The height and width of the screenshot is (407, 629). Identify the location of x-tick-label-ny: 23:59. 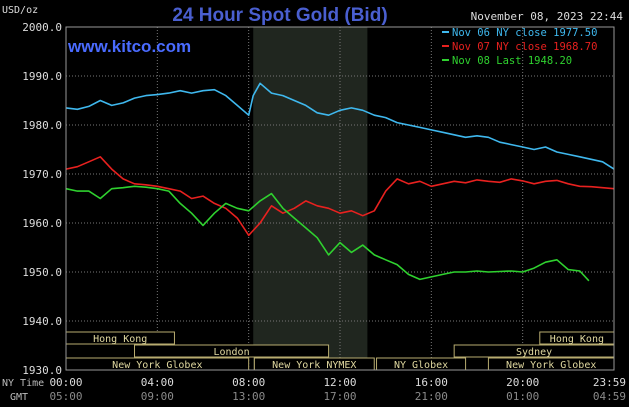
(609, 382).